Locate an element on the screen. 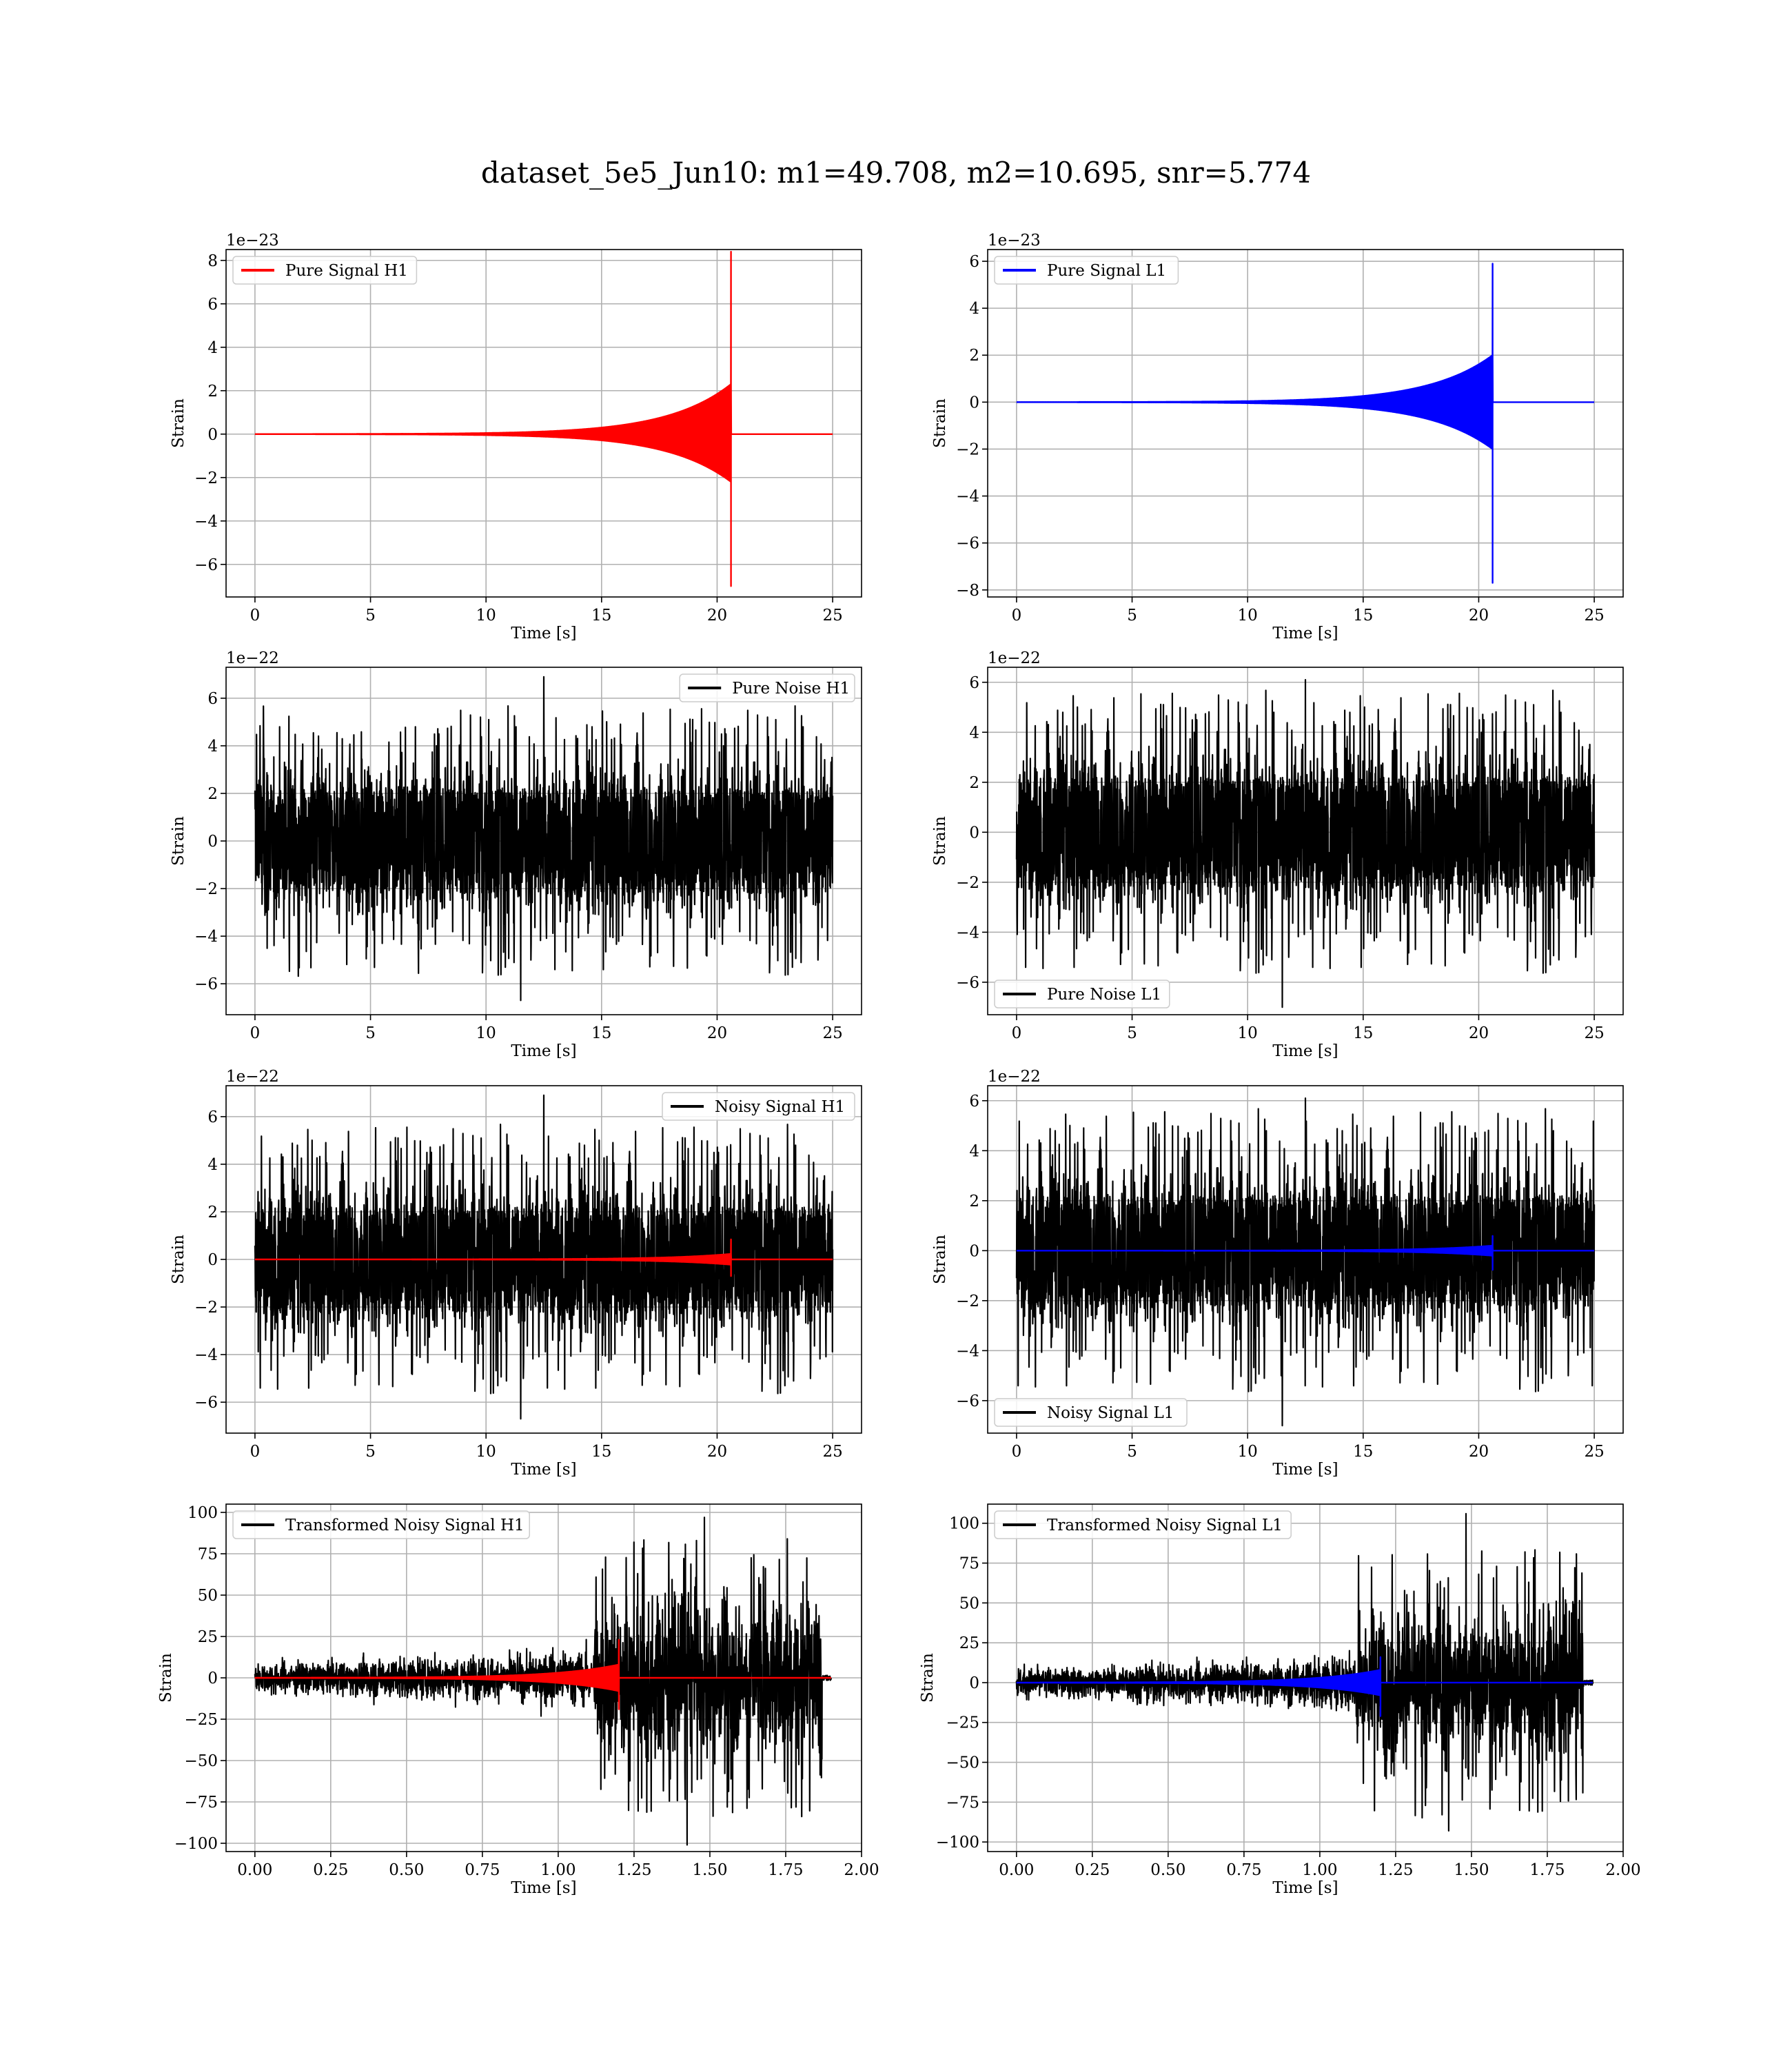  series-line-noisy-signal-l1 is located at coordinates (1305, 1262).